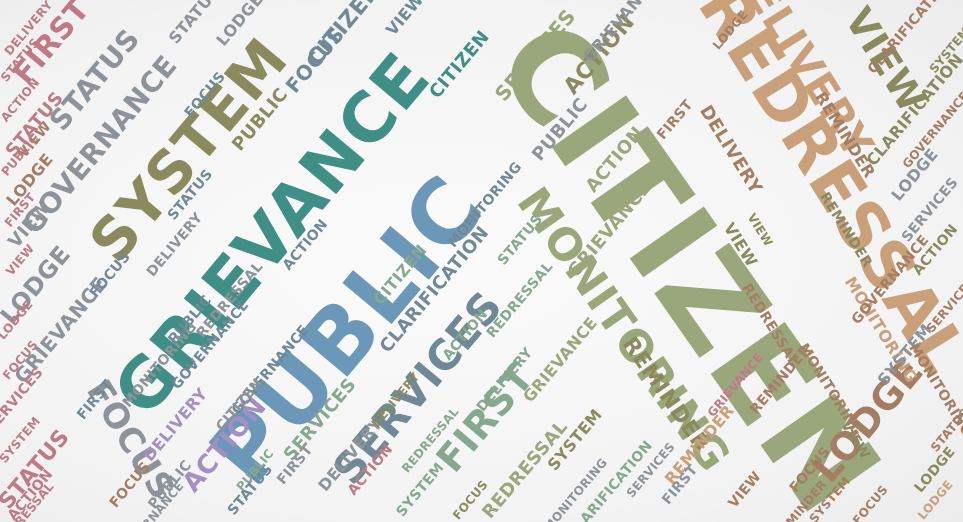  I want to click on cloud-word-focus: FOCUS, so click(470, 499).